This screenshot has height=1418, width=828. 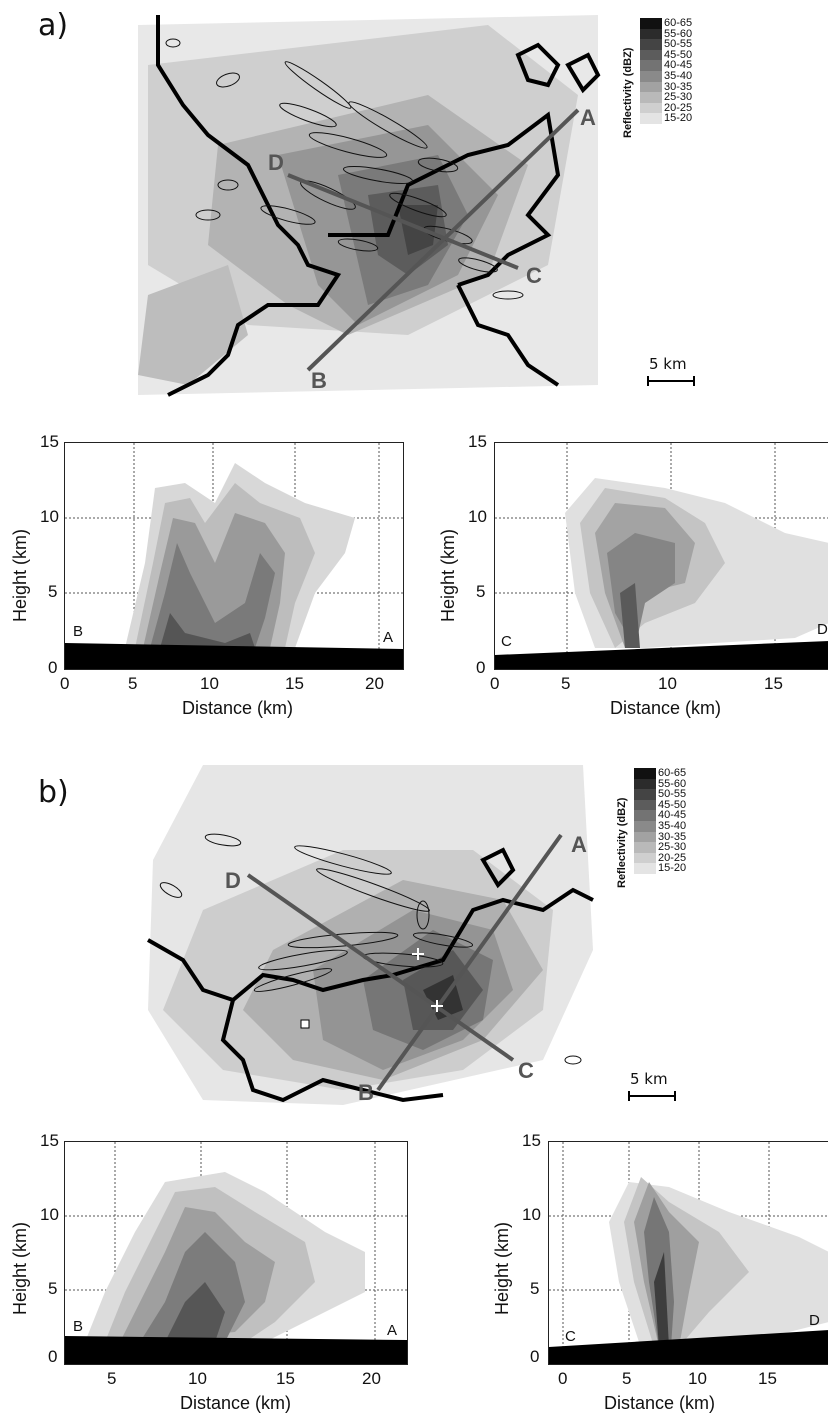 What do you see at coordinates (238, 708) in the screenshot?
I see `x-axis-title: Distance (km)` at bounding box center [238, 708].